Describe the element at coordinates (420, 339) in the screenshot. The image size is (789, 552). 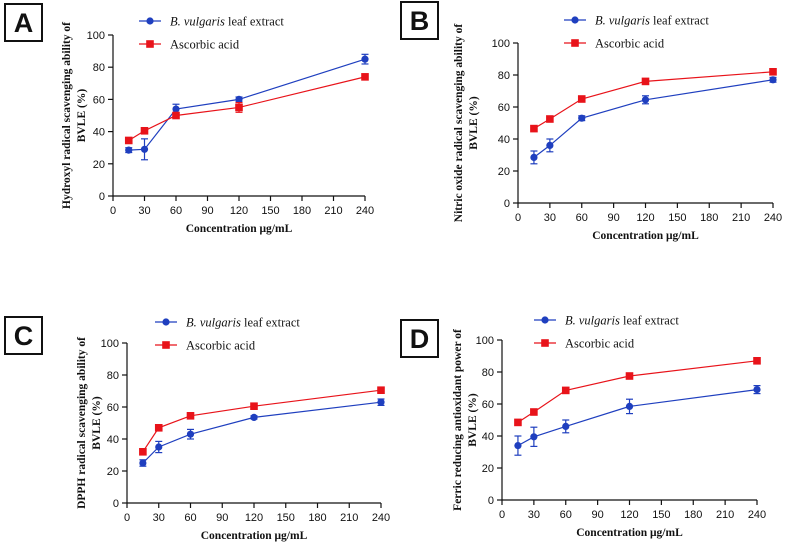
I see `panel-label: D` at that location.